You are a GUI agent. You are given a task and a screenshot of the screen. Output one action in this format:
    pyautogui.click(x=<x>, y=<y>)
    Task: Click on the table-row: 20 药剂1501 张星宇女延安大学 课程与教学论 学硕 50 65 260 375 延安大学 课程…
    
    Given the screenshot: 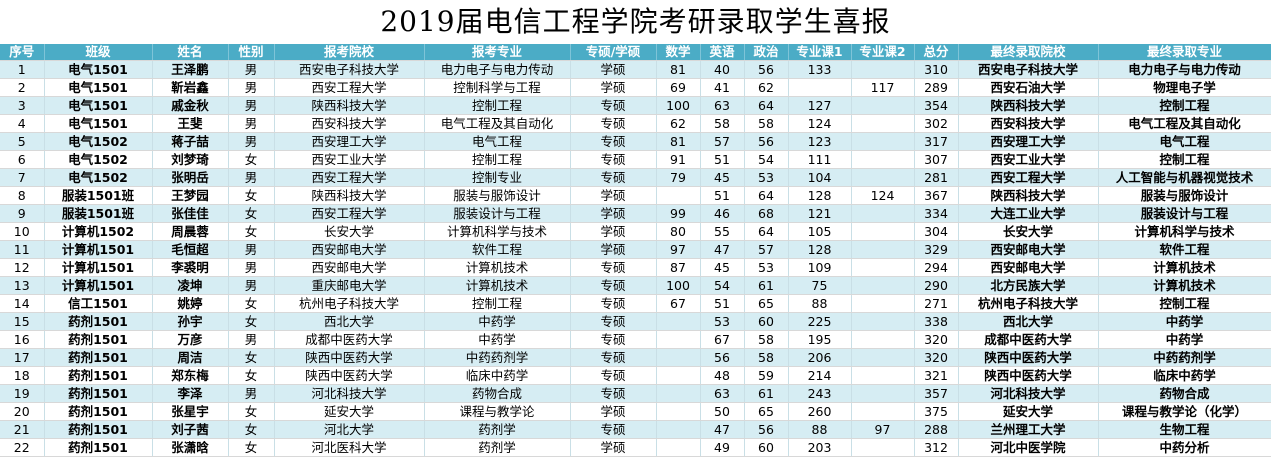 What is the action you would take?
    pyautogui.click(x=635, y=411)
    